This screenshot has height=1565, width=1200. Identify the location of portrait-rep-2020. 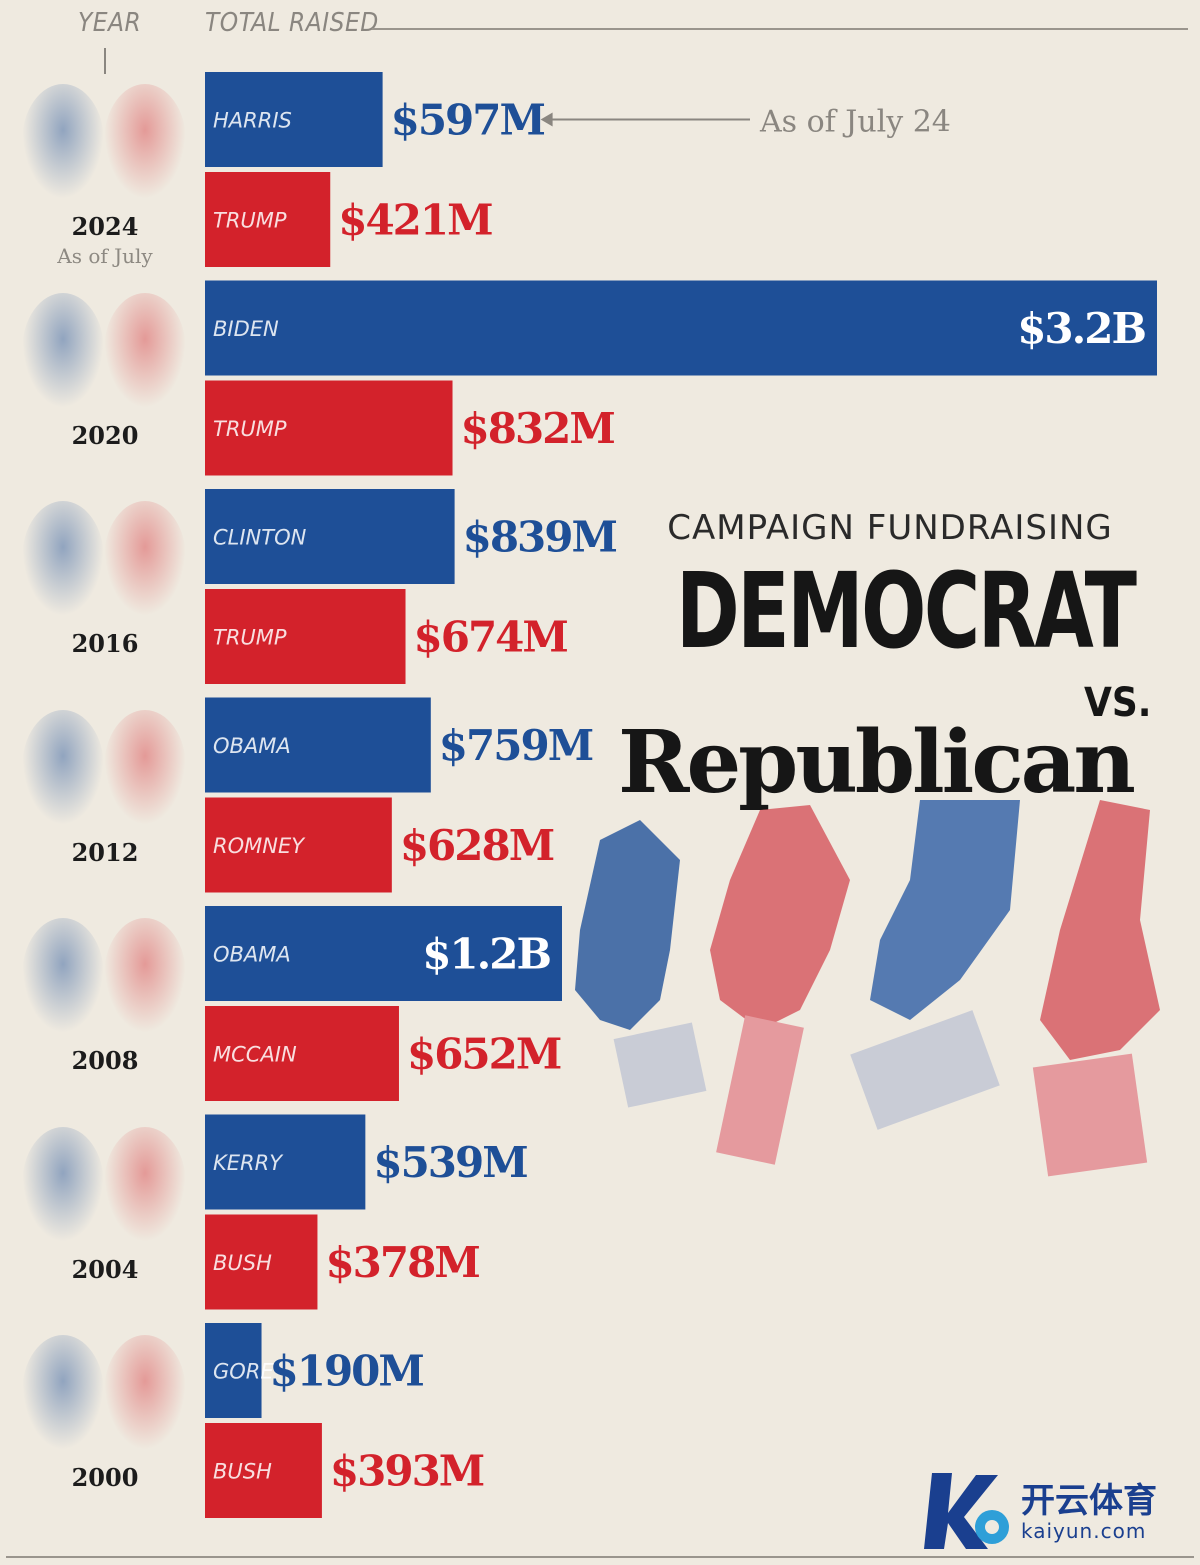
(145, 350).